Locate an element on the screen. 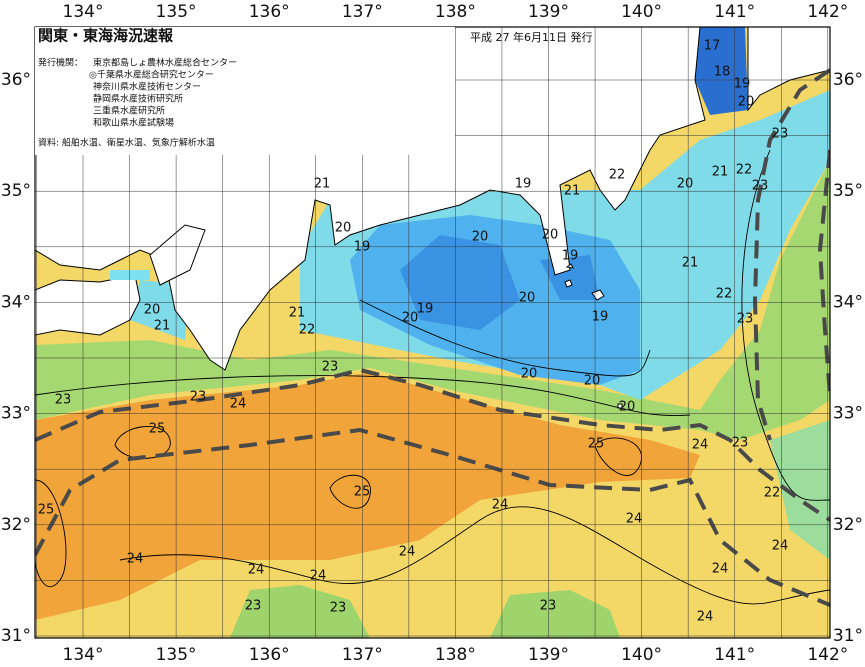  issue-date: 平成 27 年6月11日 発行 is located at coordinates (531, 37).